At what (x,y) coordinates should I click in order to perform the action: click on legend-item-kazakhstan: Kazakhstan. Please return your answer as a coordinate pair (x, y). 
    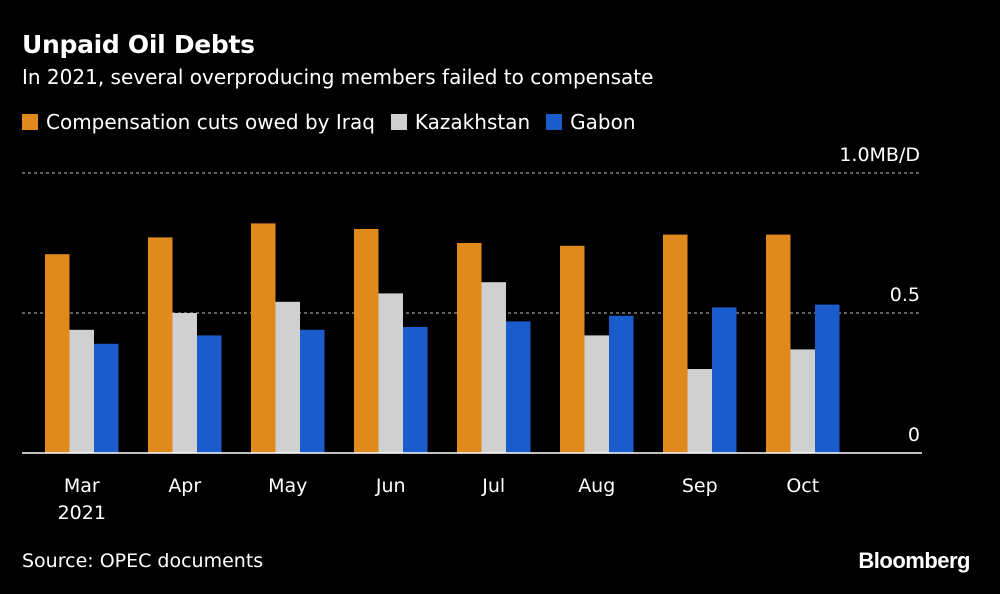
    Looking at the image, I should click on (460, 122).